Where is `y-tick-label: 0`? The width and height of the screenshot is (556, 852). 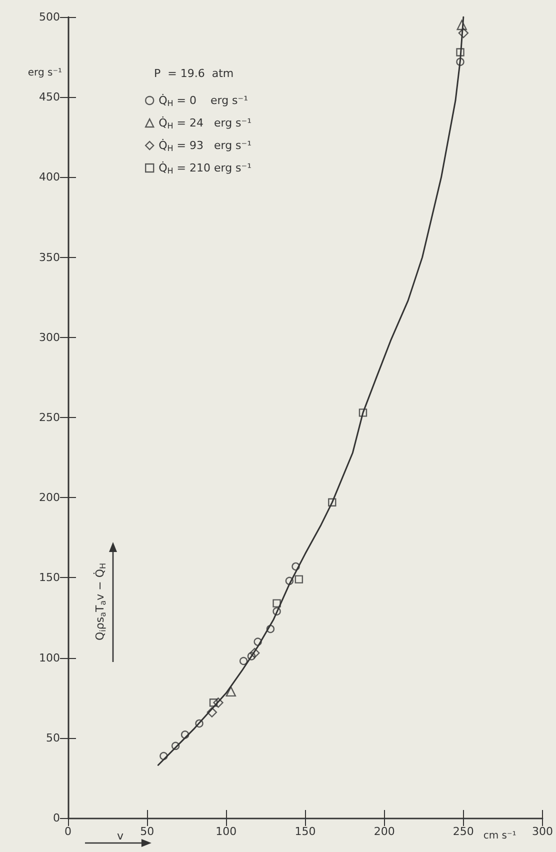
y-tick-label: 0 is located at coordinates (56, 818).